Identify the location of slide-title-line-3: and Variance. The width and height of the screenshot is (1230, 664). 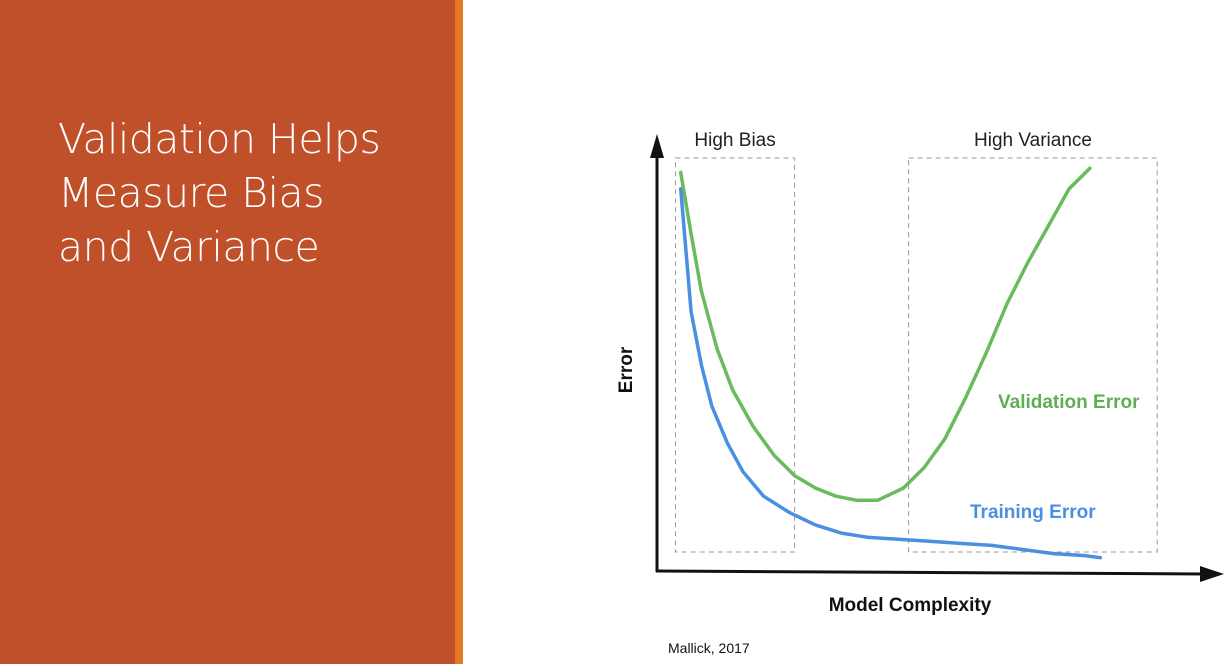
(189, 247).